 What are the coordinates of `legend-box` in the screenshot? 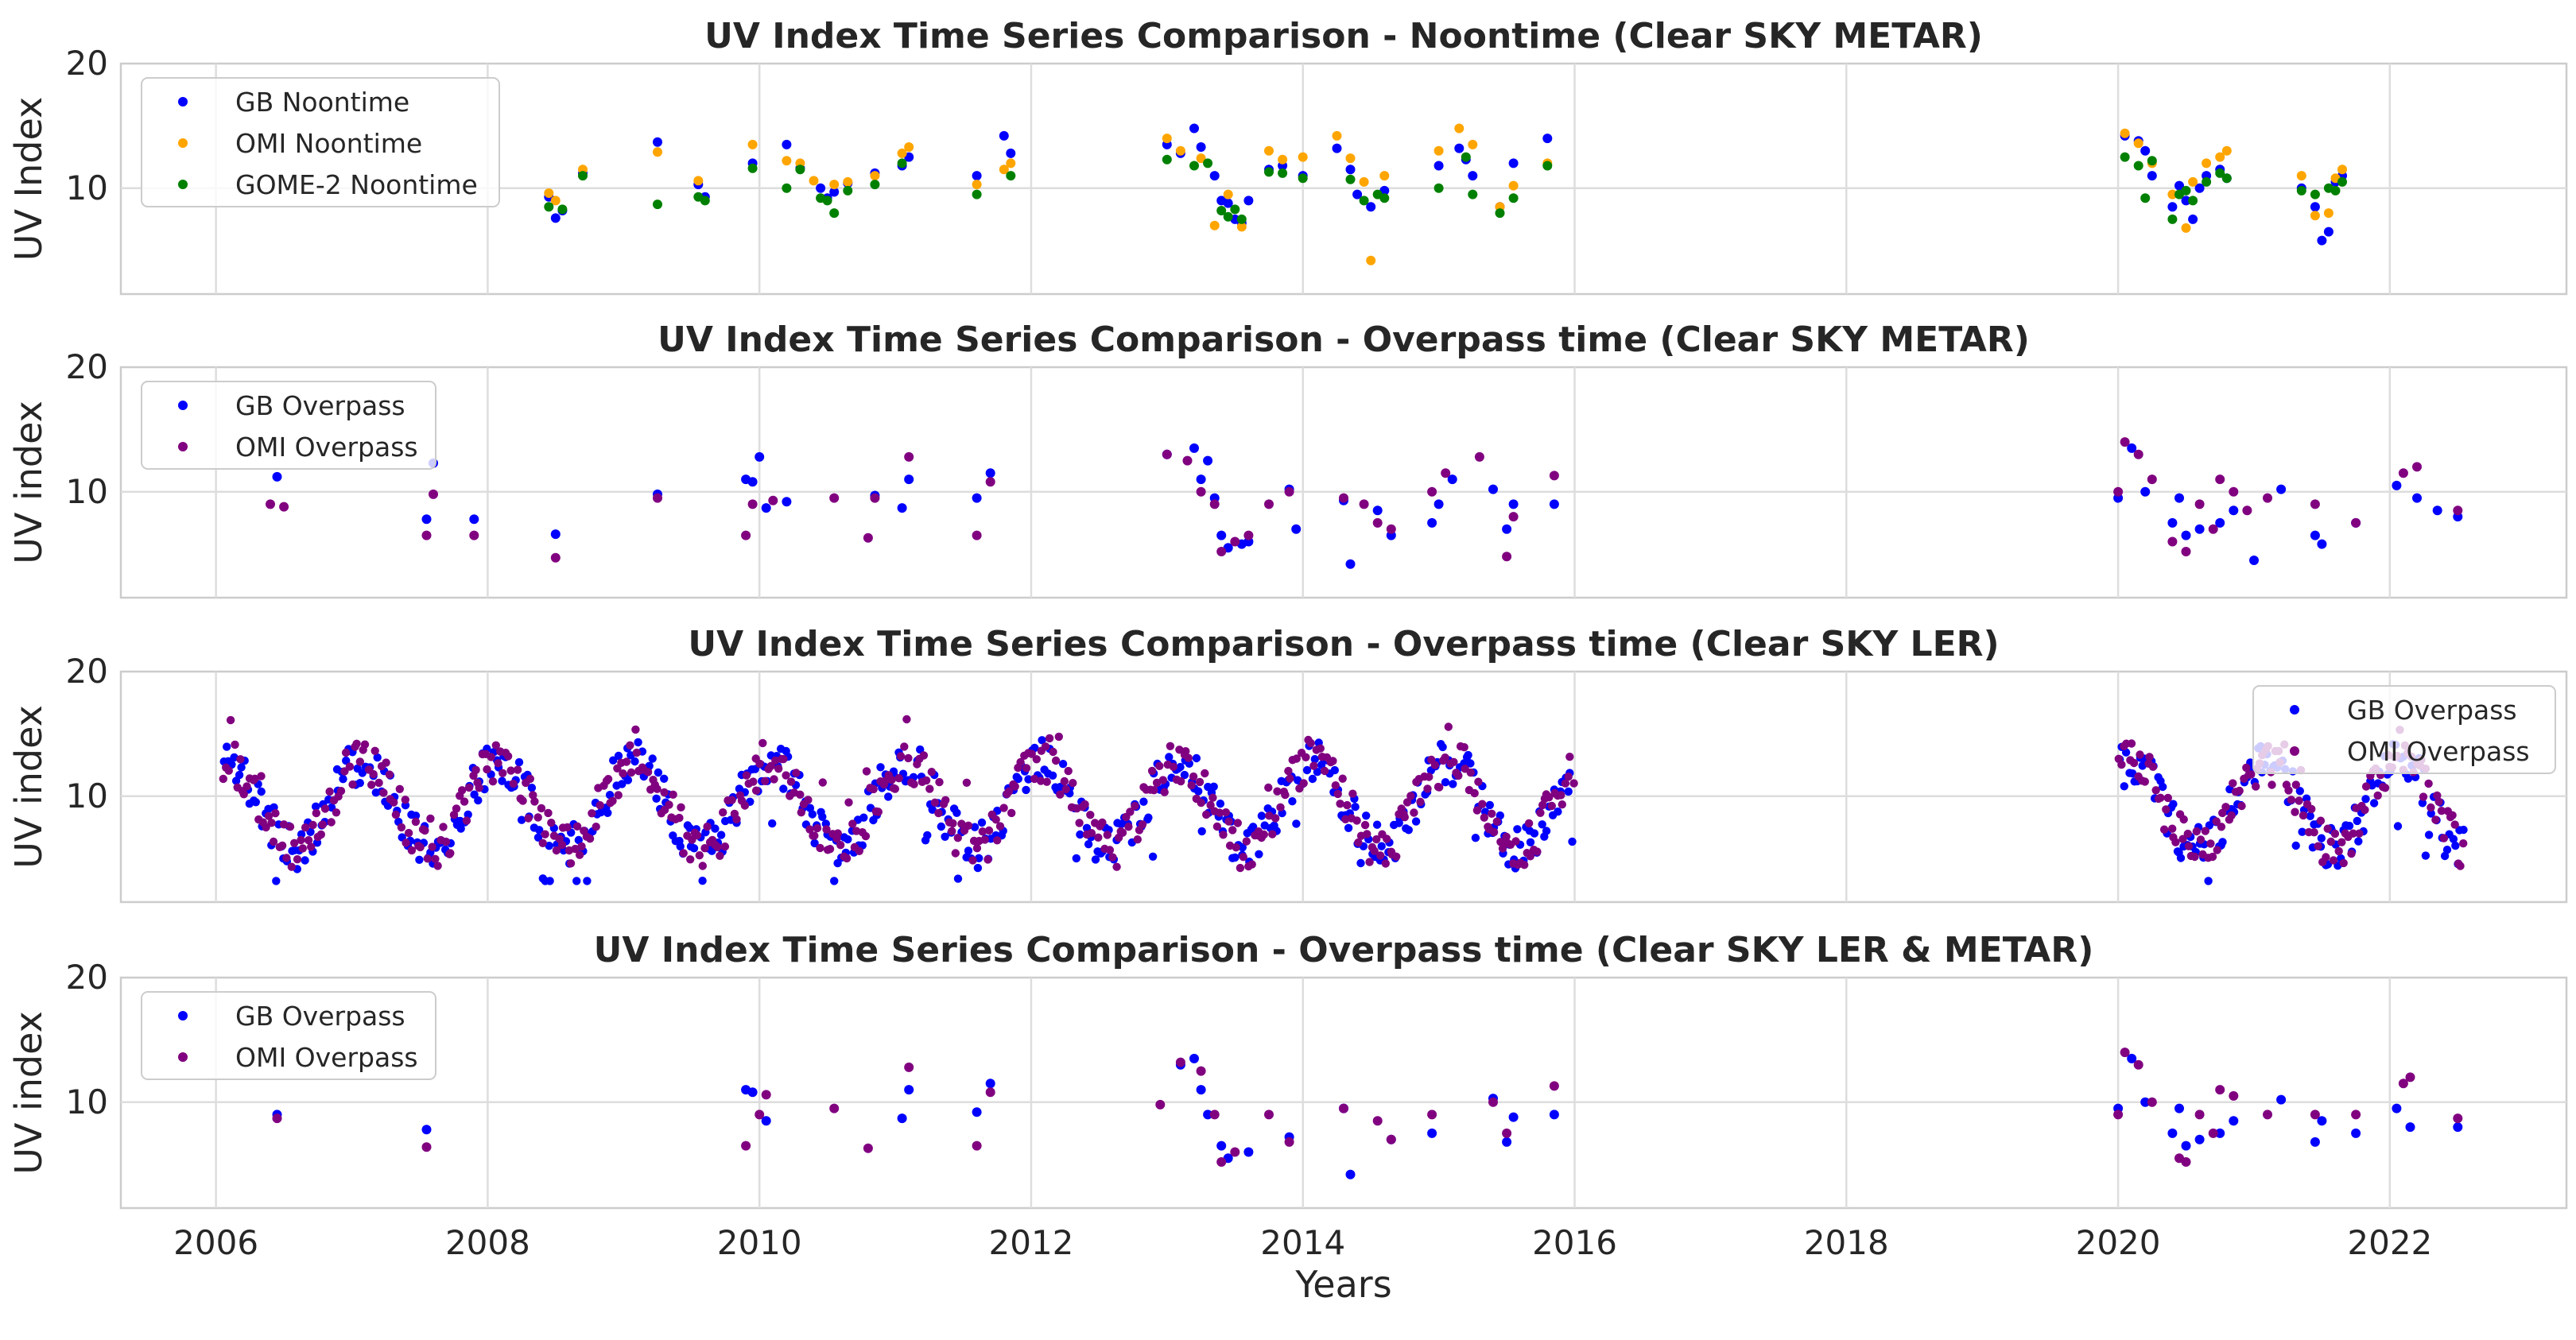 It's located at (289, 425).